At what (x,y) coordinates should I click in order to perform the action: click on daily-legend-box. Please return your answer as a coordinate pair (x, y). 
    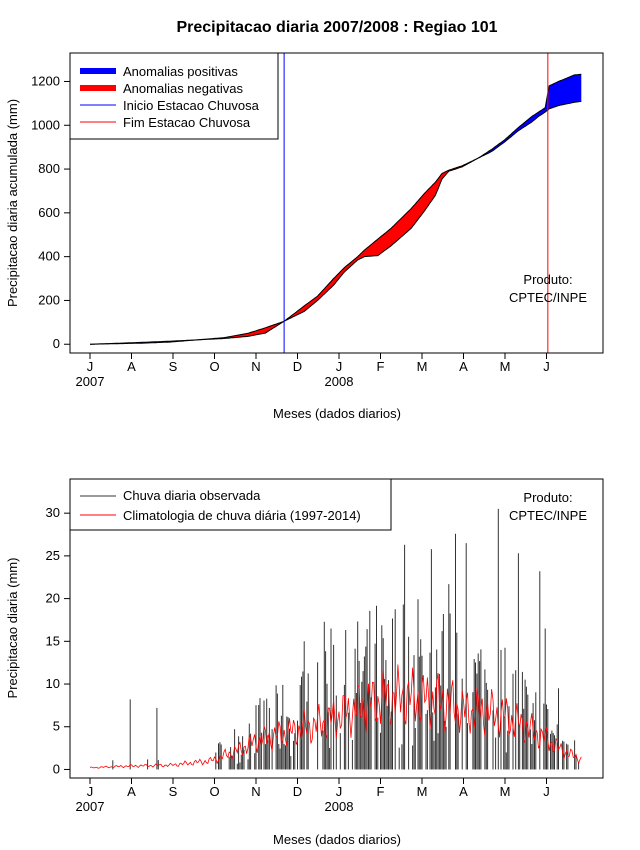
    Looking at the image, I should click on (230, 504).